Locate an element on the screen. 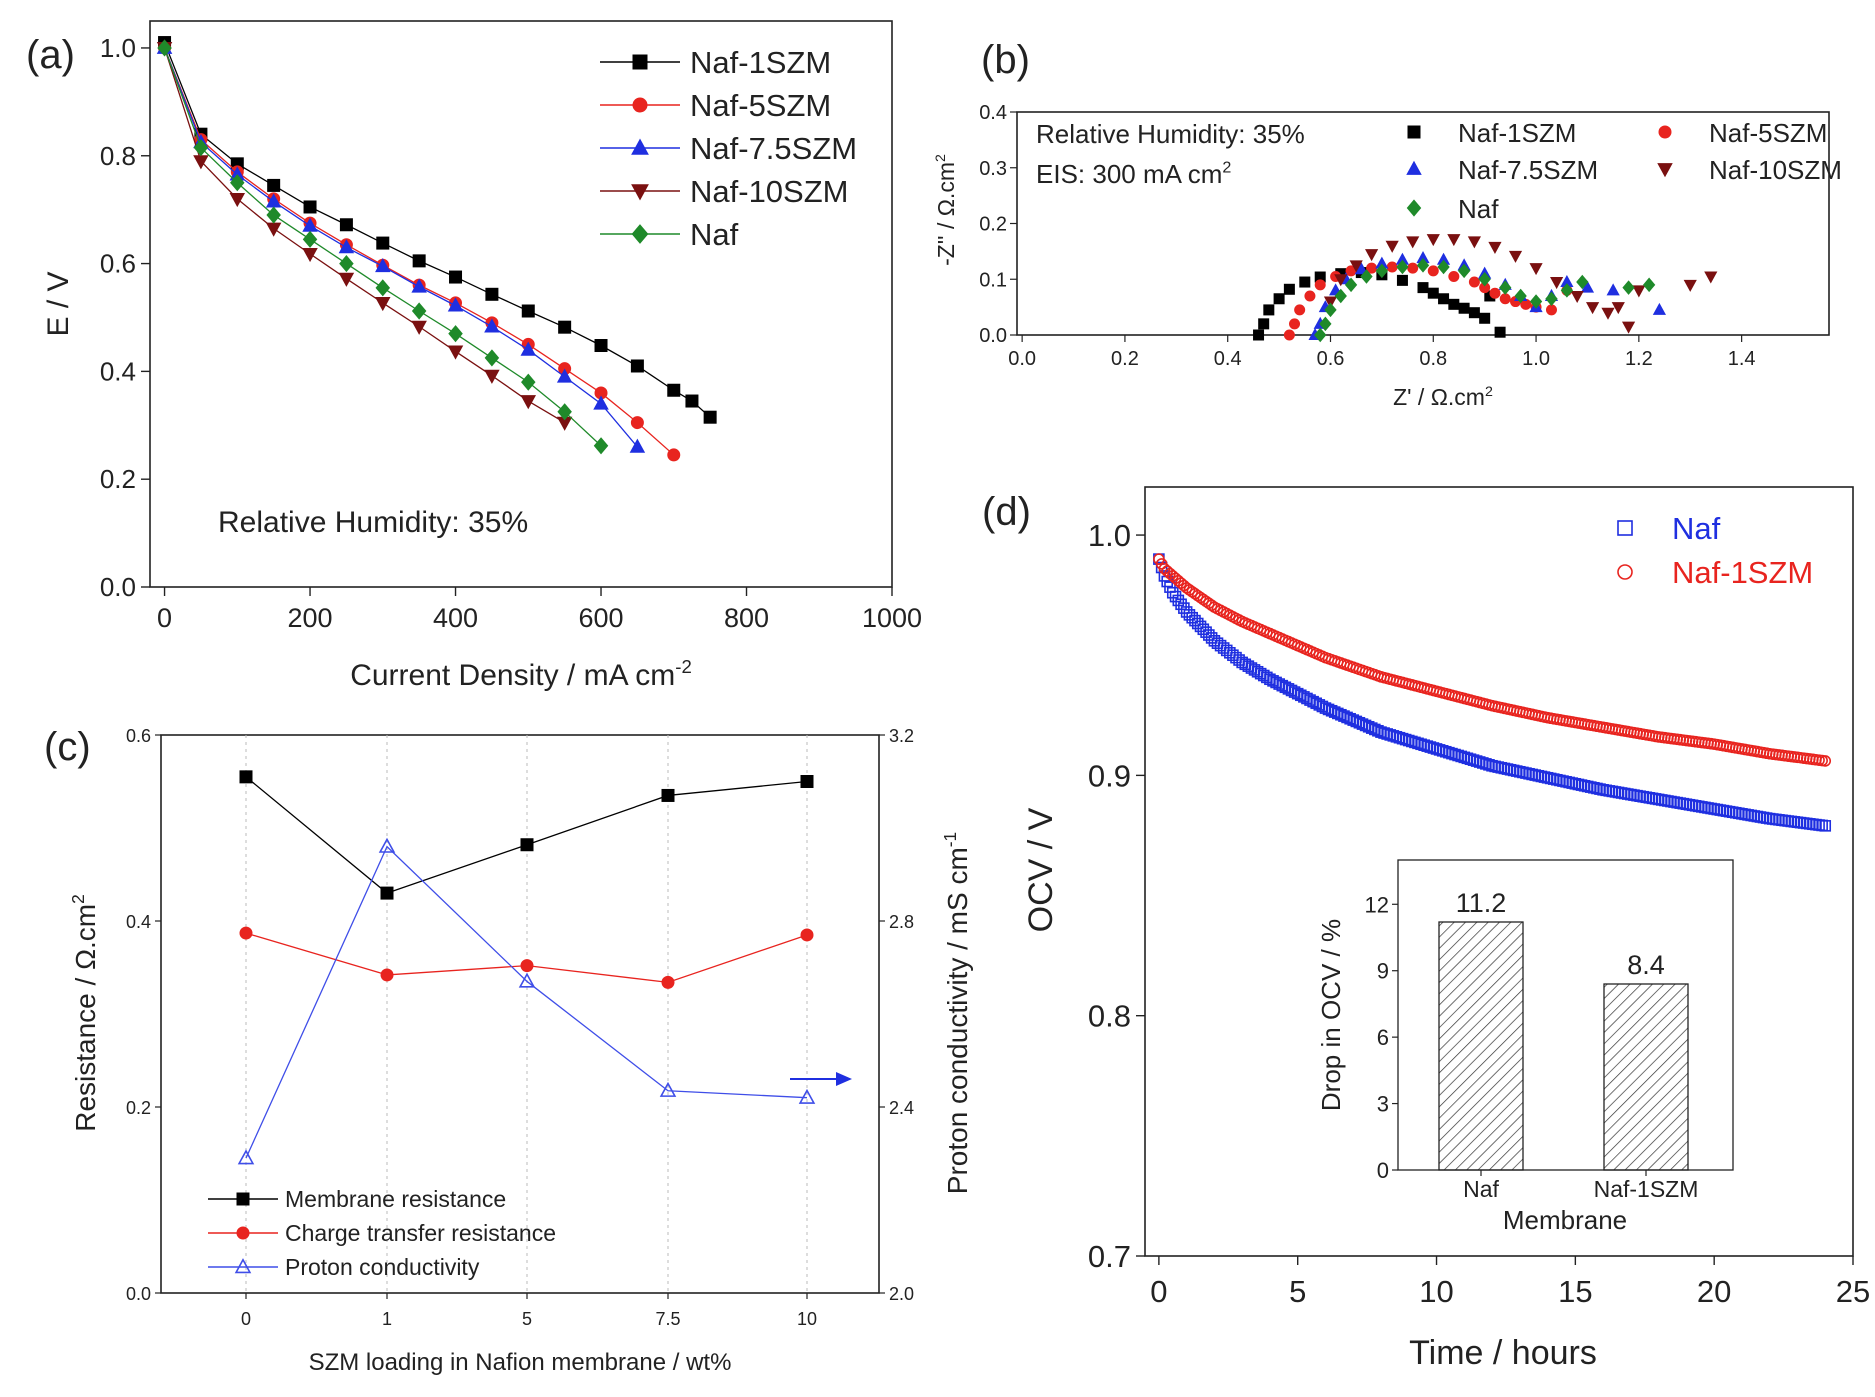 This screenshot has height=1397, width=1875. panel-label-d: (d) is located at coordinates (1006, 512).